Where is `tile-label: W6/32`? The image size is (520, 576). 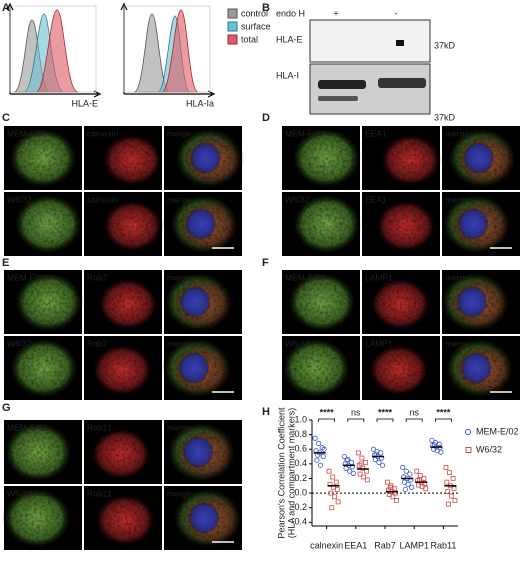
tile-label: W6/32 is located at coordinates (19, 493).